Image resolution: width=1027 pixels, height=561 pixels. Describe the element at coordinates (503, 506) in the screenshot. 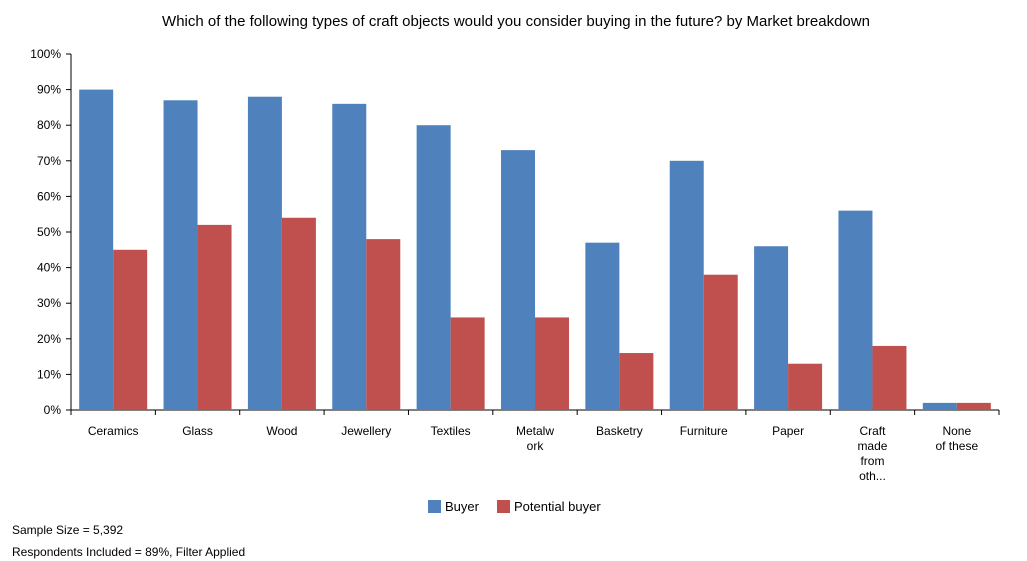

I see `legend-swatch-potential-buyer` at that location.